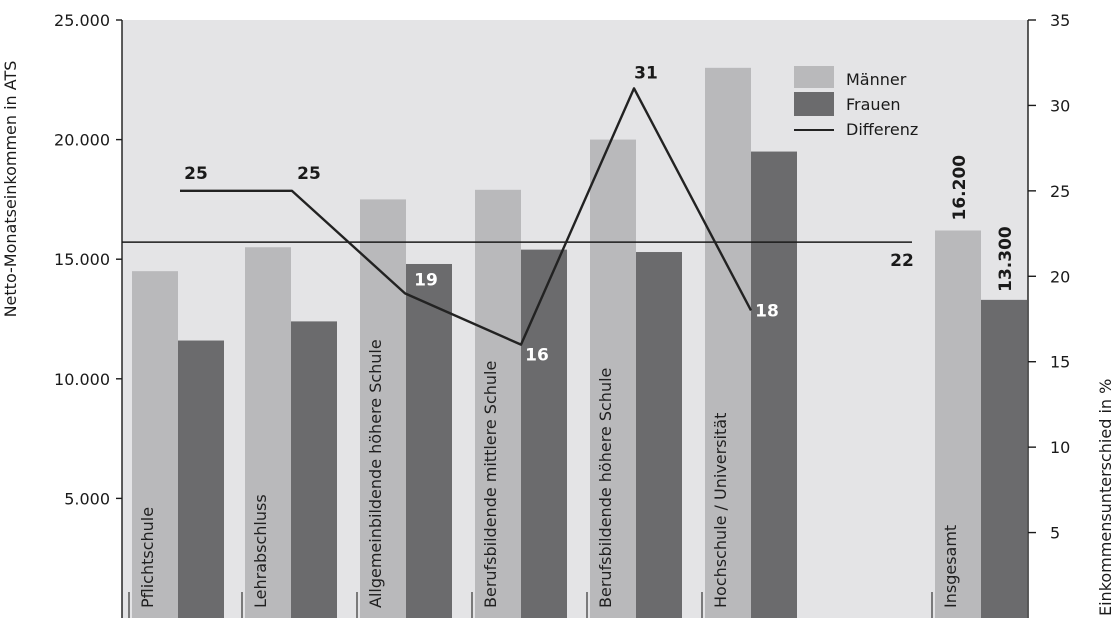 Image resolution: width=1120 pixels, height=620 pixels. I want to click on legend-label-frauen: Frauen, so click(873, 104).